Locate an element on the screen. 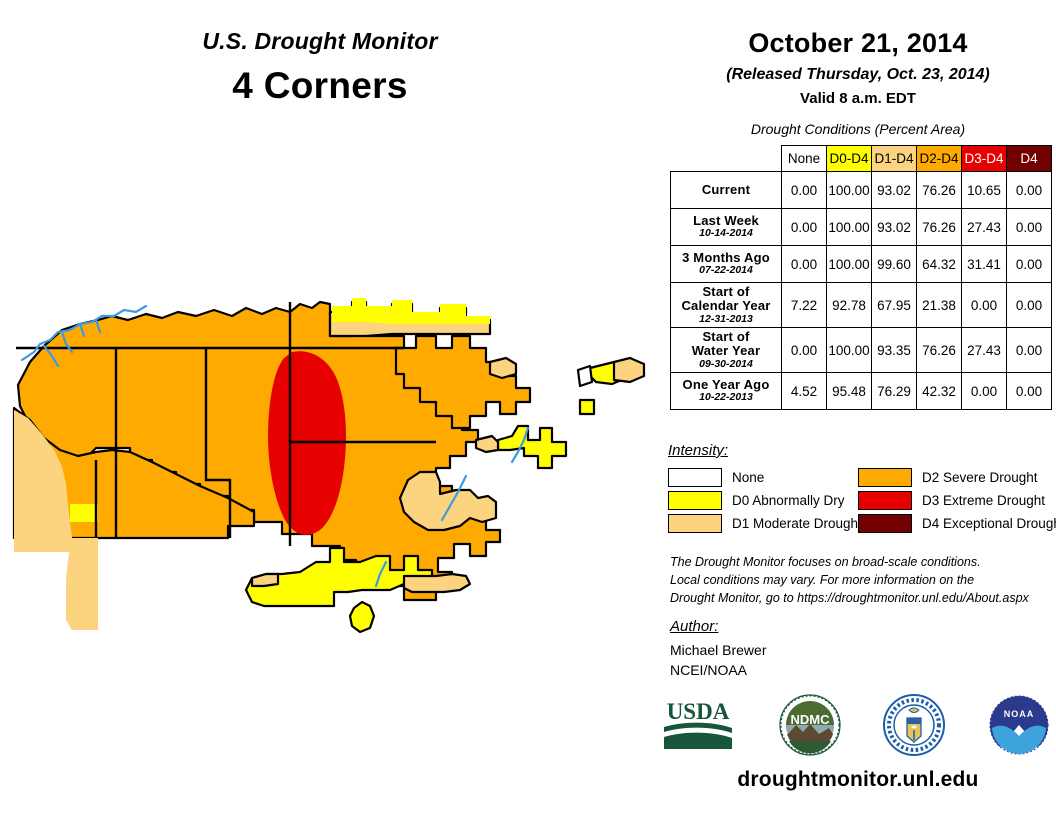 The height and width of the screenshot is (816, 1056). map-region-island-sliver is located at coordinates (585, 376).